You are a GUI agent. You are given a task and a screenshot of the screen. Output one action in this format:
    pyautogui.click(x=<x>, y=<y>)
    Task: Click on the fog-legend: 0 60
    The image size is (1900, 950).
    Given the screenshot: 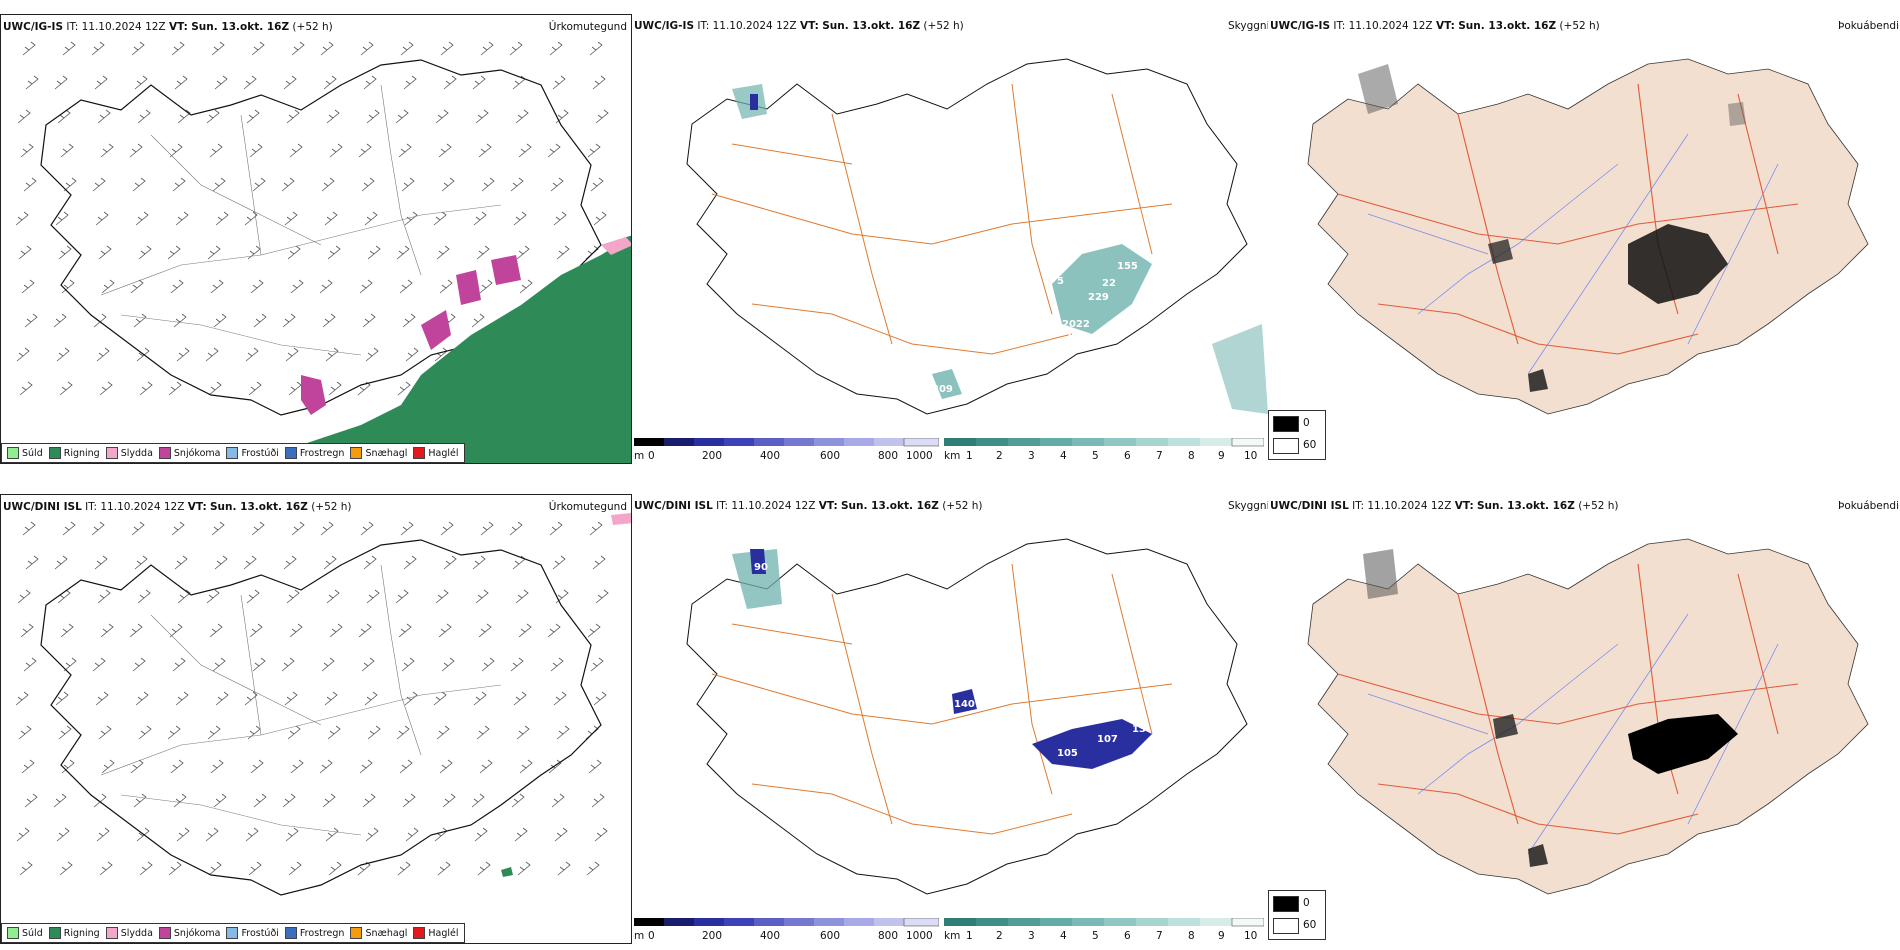 What is the action you would take?
    pyautogui.click(x=1297, y=435)
    